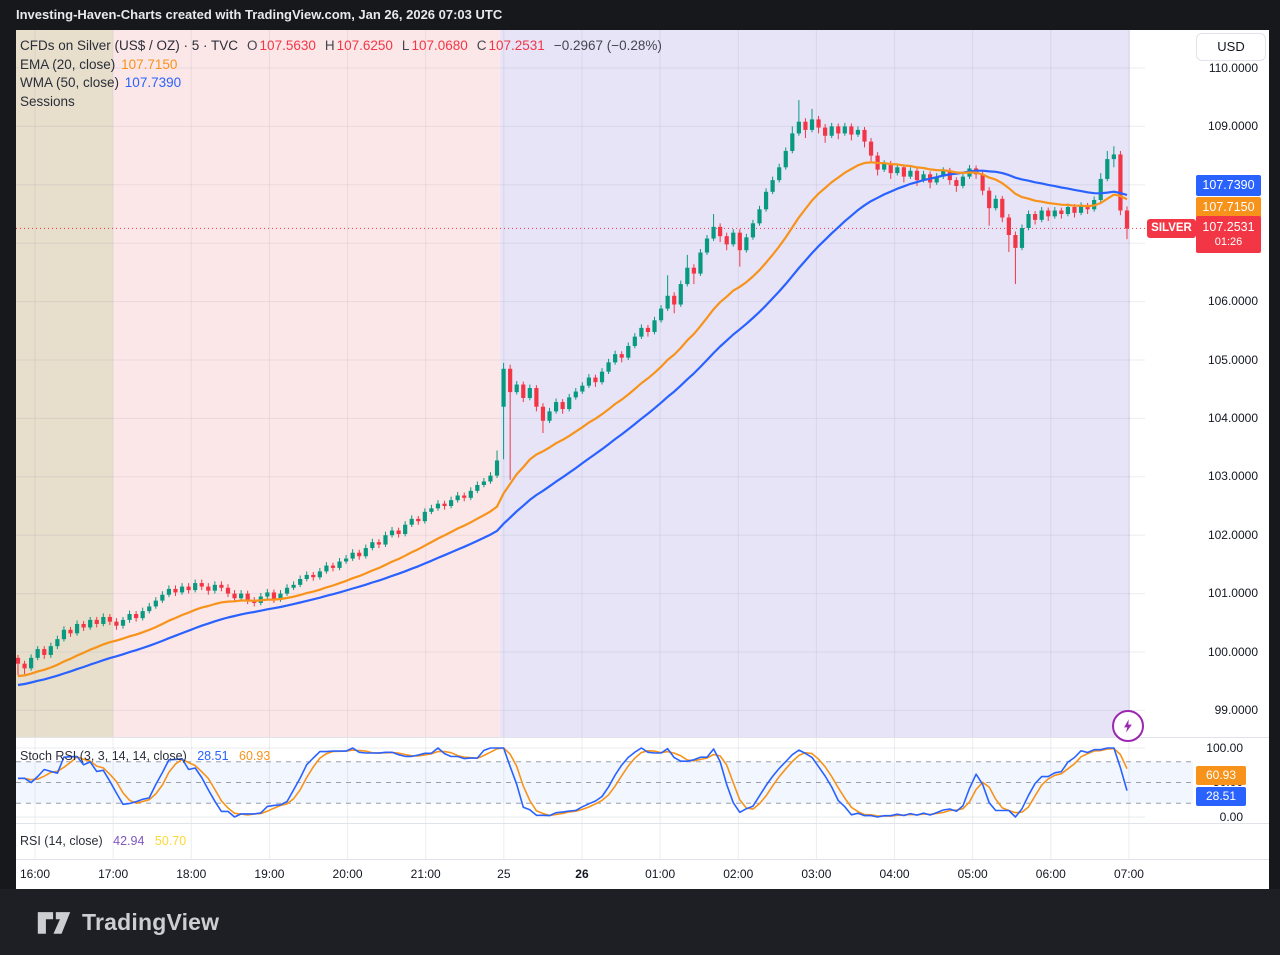  What do you see at coordinates (347, 874) in the screenshot?
I see `time-tick-label: 20:00` at bounding box center [347, 874].